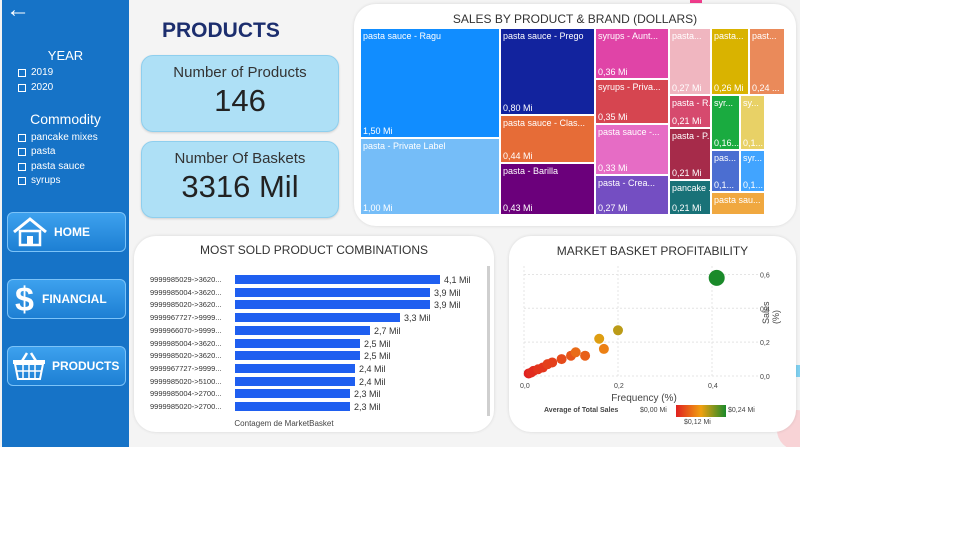  I want to click on treemap-rect: pasta... 0,26 Mi, so click(730, 61).